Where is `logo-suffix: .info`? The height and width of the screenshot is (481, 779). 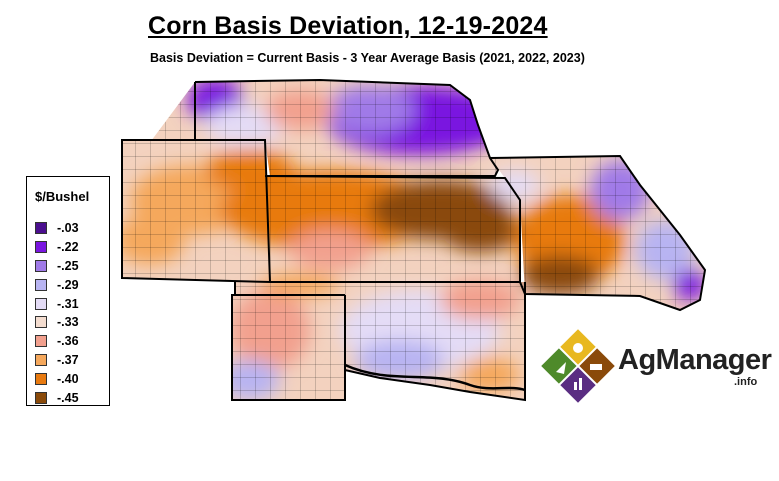 logo-suffix: .info is located at coordinates (746, 382).